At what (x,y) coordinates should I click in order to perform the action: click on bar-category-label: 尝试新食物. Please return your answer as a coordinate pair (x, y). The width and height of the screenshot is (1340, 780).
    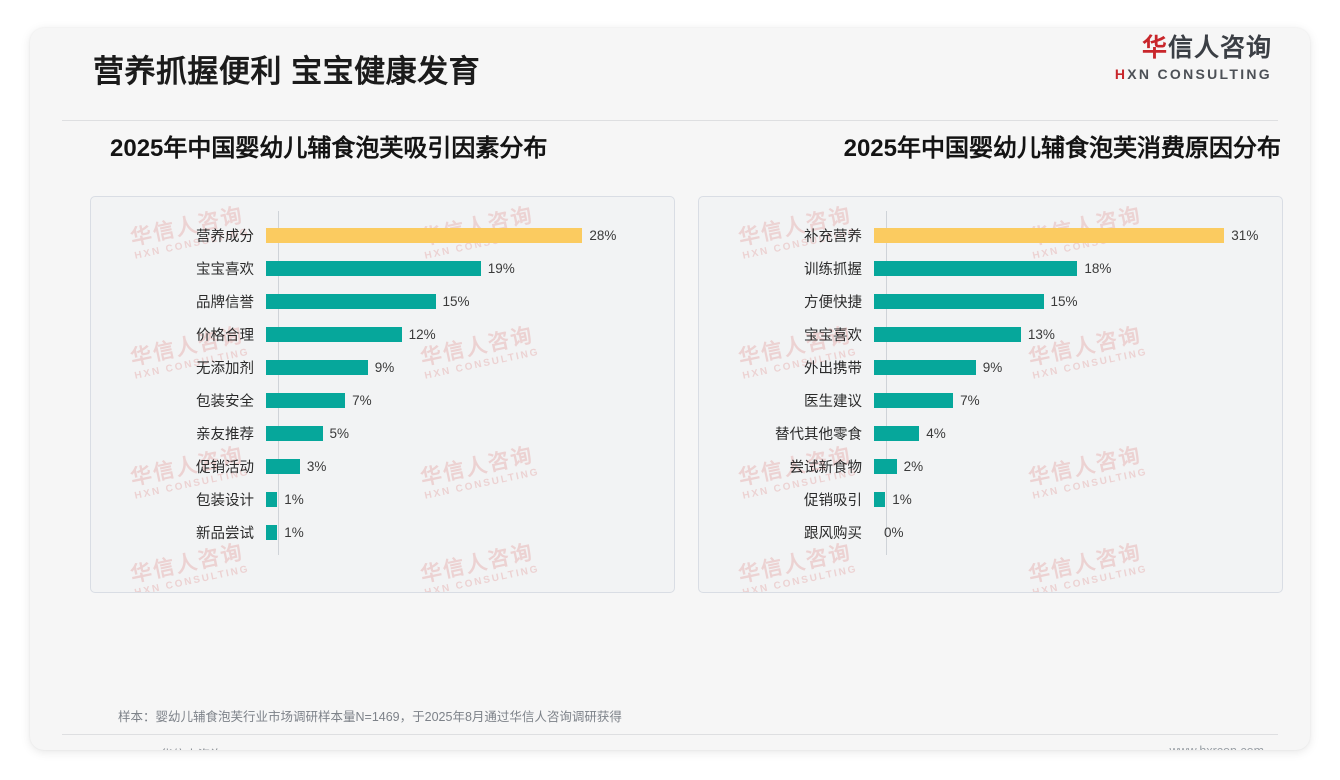
    Looking at the image, I should click on (826, 468).